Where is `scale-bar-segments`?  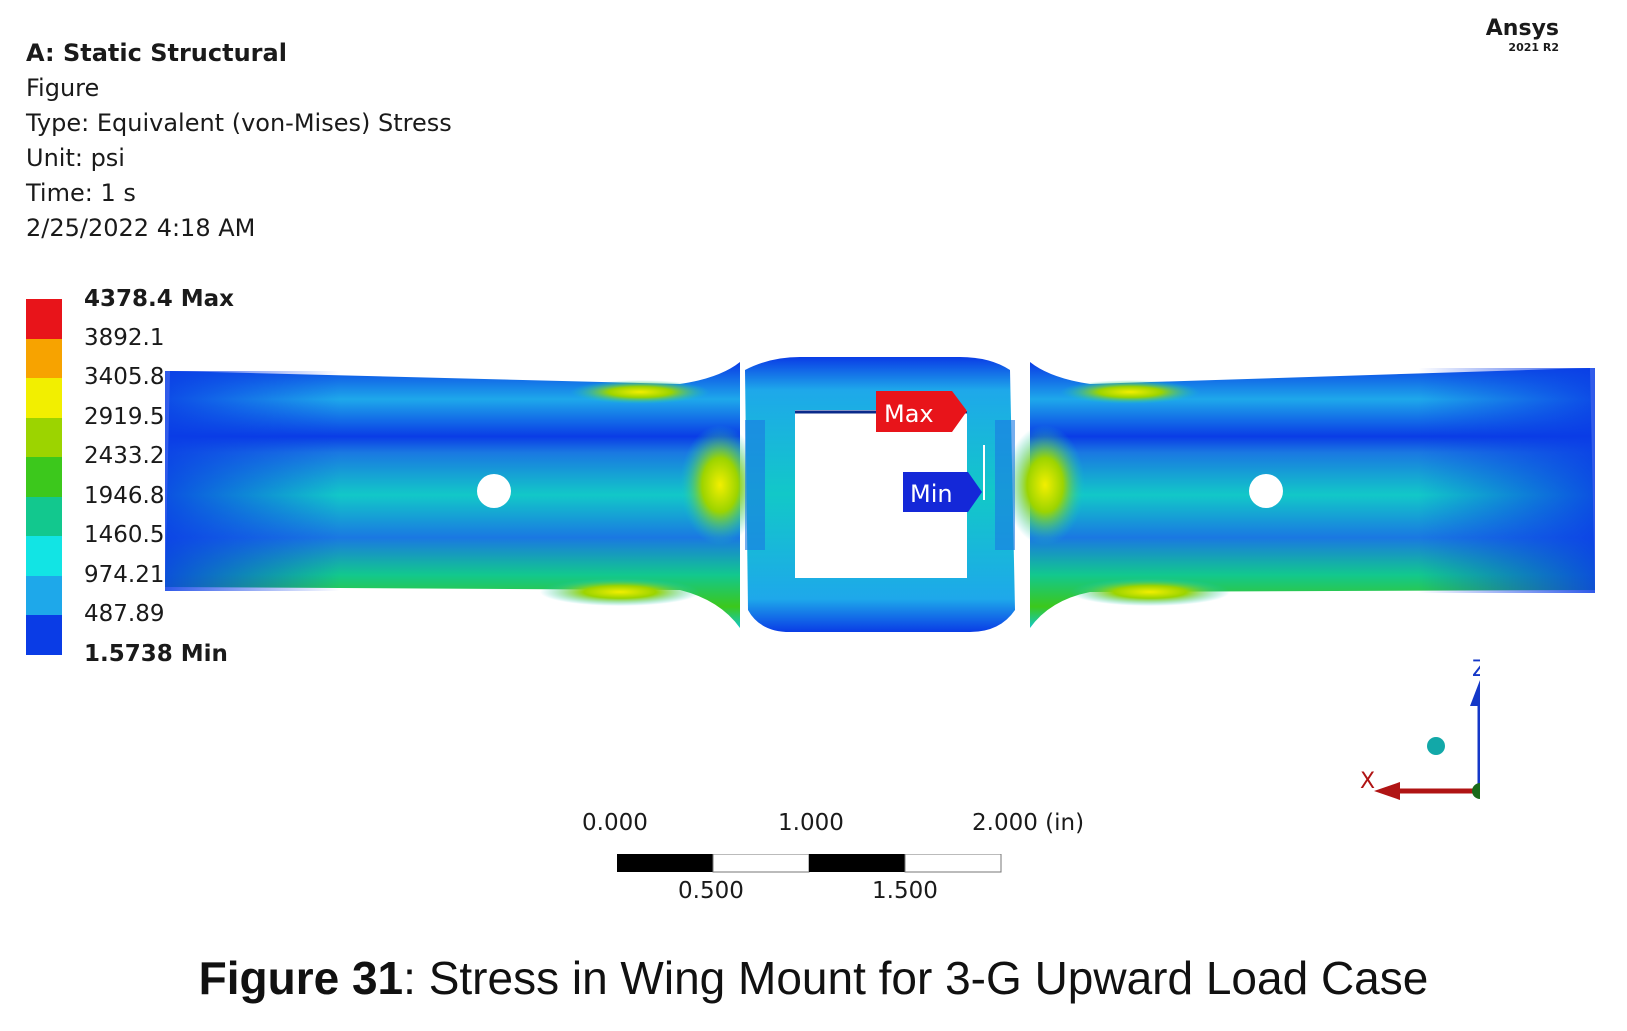 scale-bar-segments is located at coordinates (809, 863).